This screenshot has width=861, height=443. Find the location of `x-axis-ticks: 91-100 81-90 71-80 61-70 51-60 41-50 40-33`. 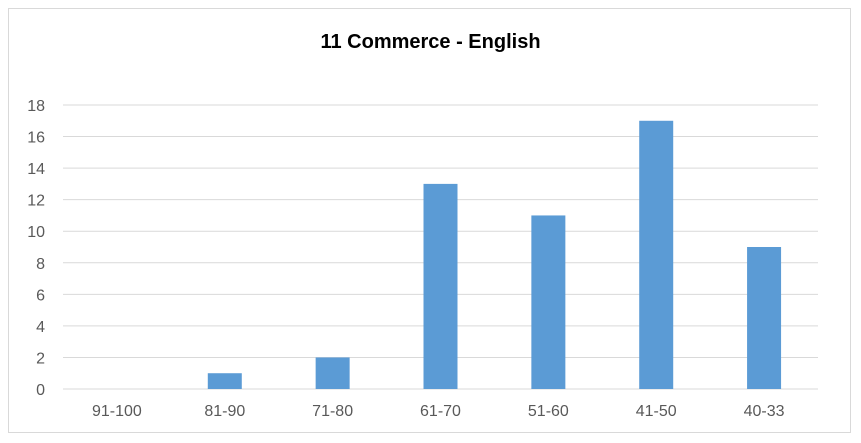

x-axis-ticks: 91-100 81-90 71-80 61-70 51-60 41-50 40-33 is located at coordinates (438, 411).